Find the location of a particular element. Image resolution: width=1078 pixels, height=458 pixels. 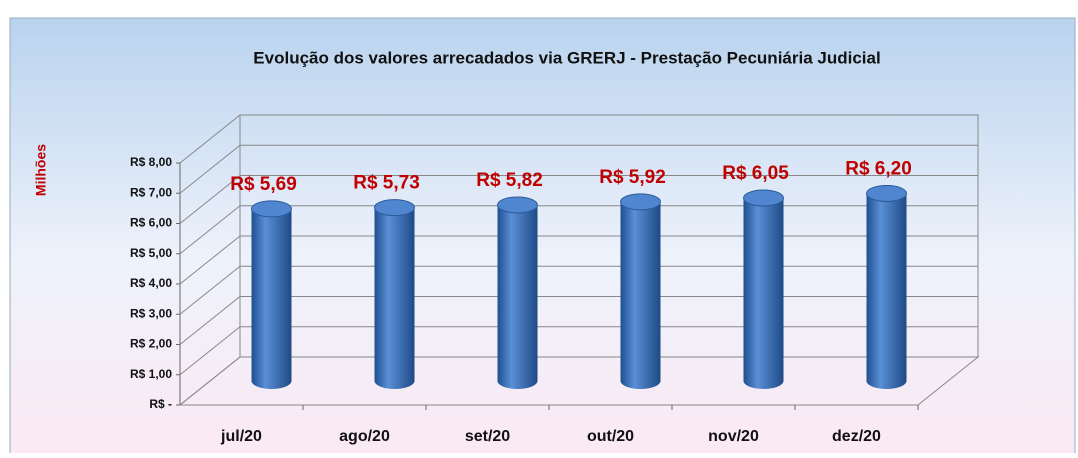

value-label: R$ 5,69 is located at coordinates (263, 184).